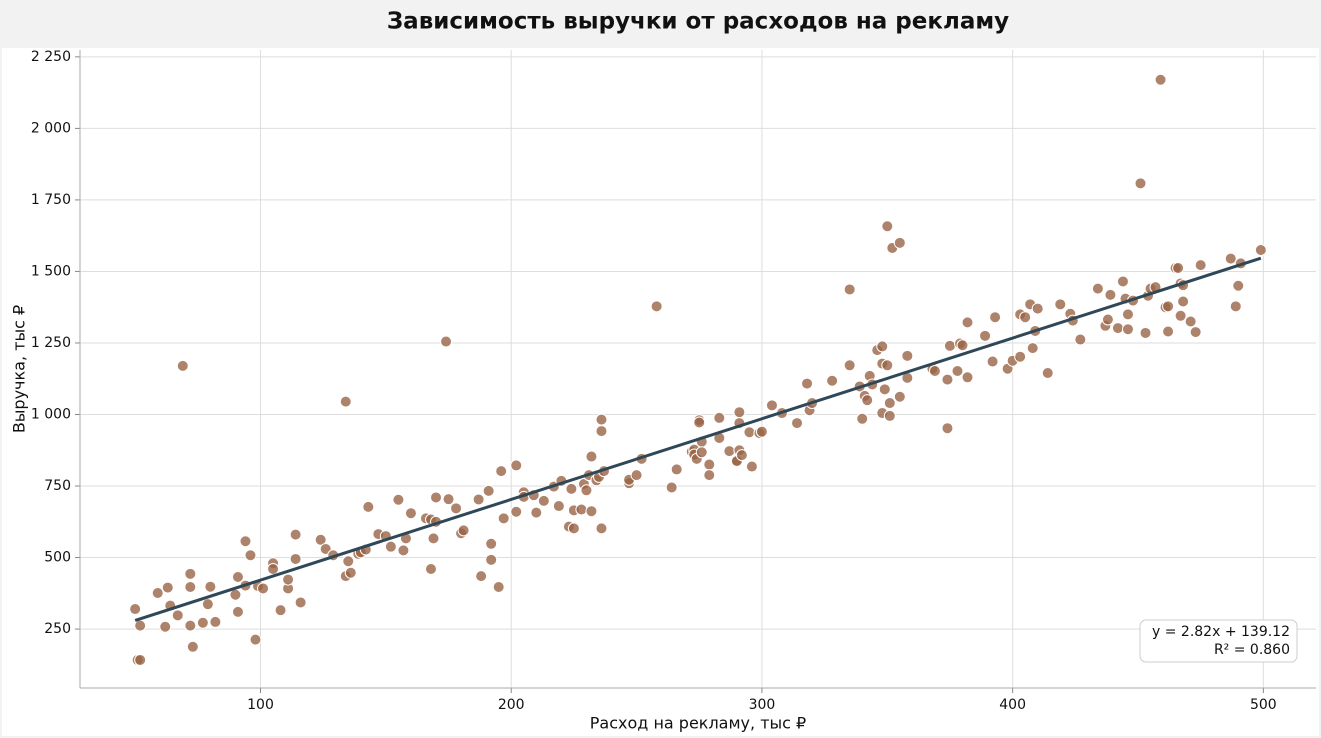  Describe the element at coordinates (51, 57) in the screenshot. I see `y-tick-label: 2 250` at that location.